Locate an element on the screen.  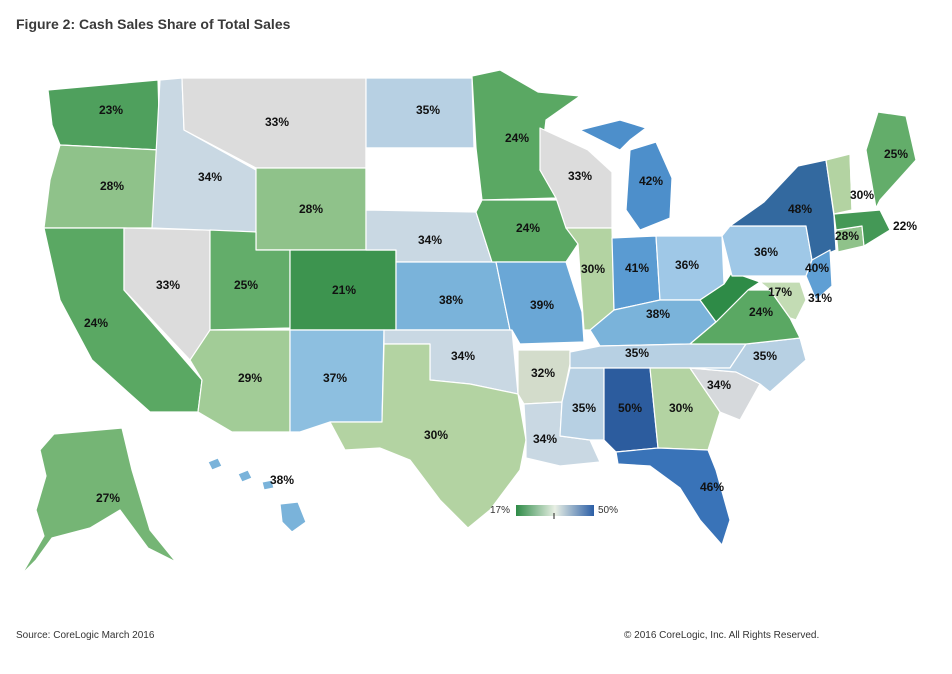
state-label-fl: 46% is located at coordinates (712, 487).